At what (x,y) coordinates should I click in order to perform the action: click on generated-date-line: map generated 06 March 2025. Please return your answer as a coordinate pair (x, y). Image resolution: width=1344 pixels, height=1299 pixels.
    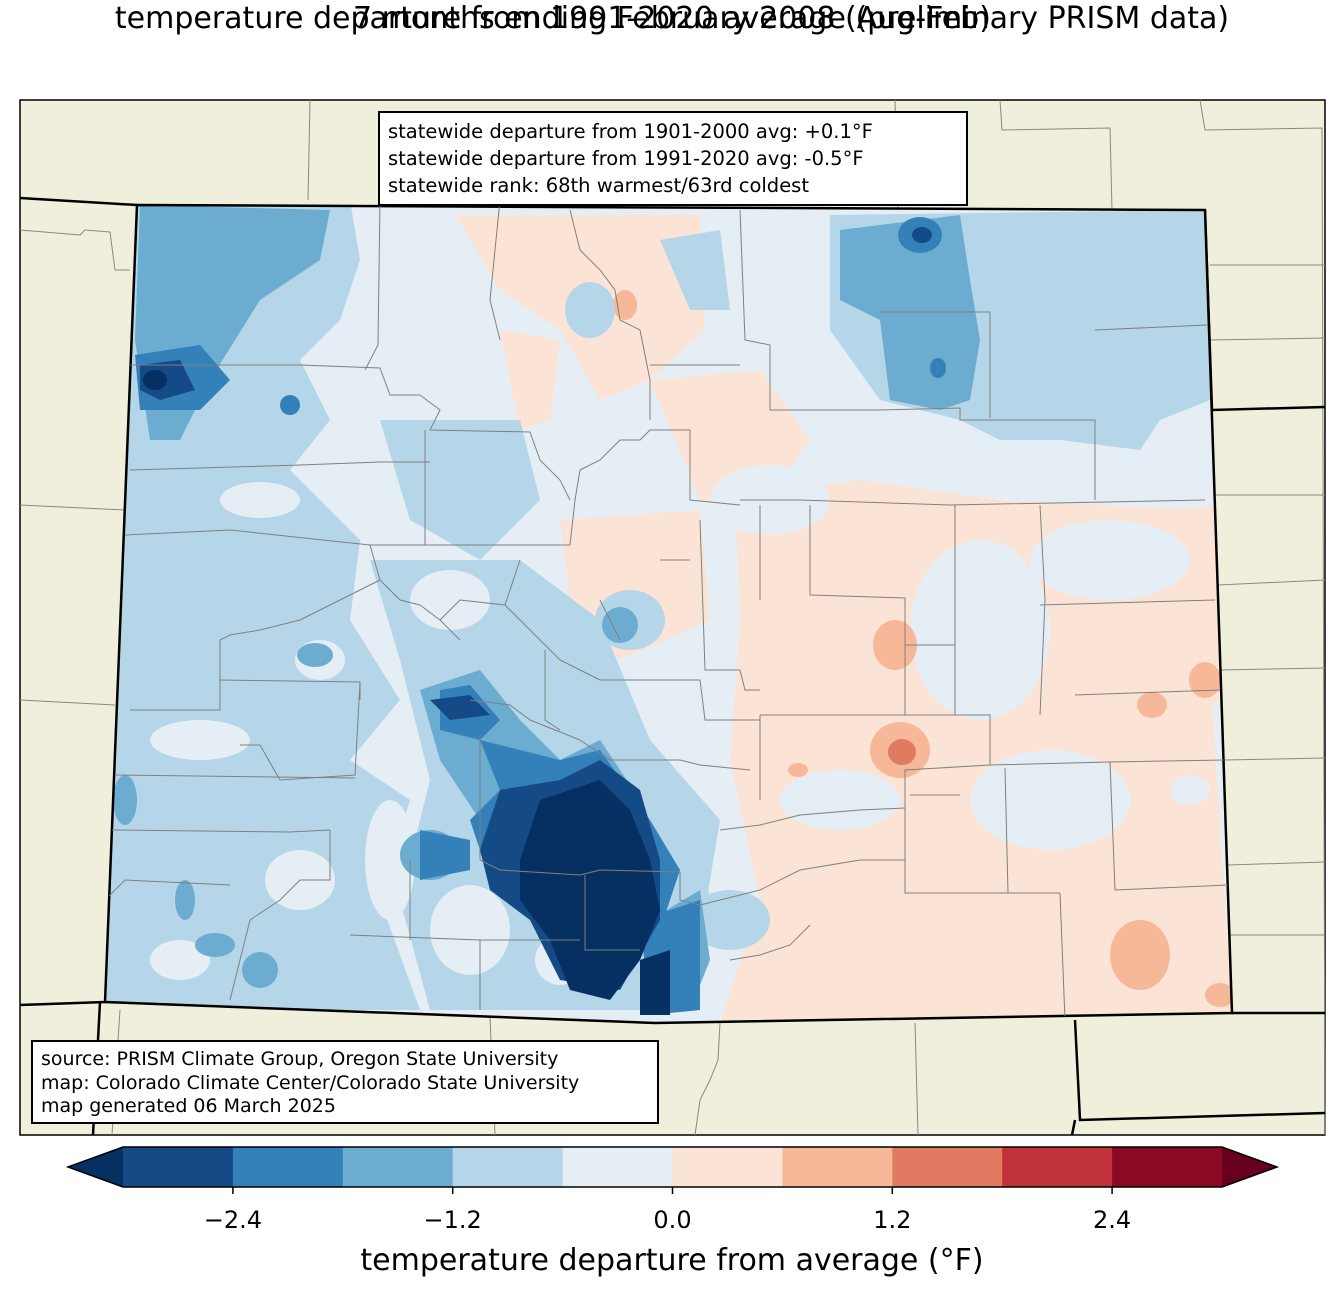
    Looking at the image, I should click on (188, 1106).